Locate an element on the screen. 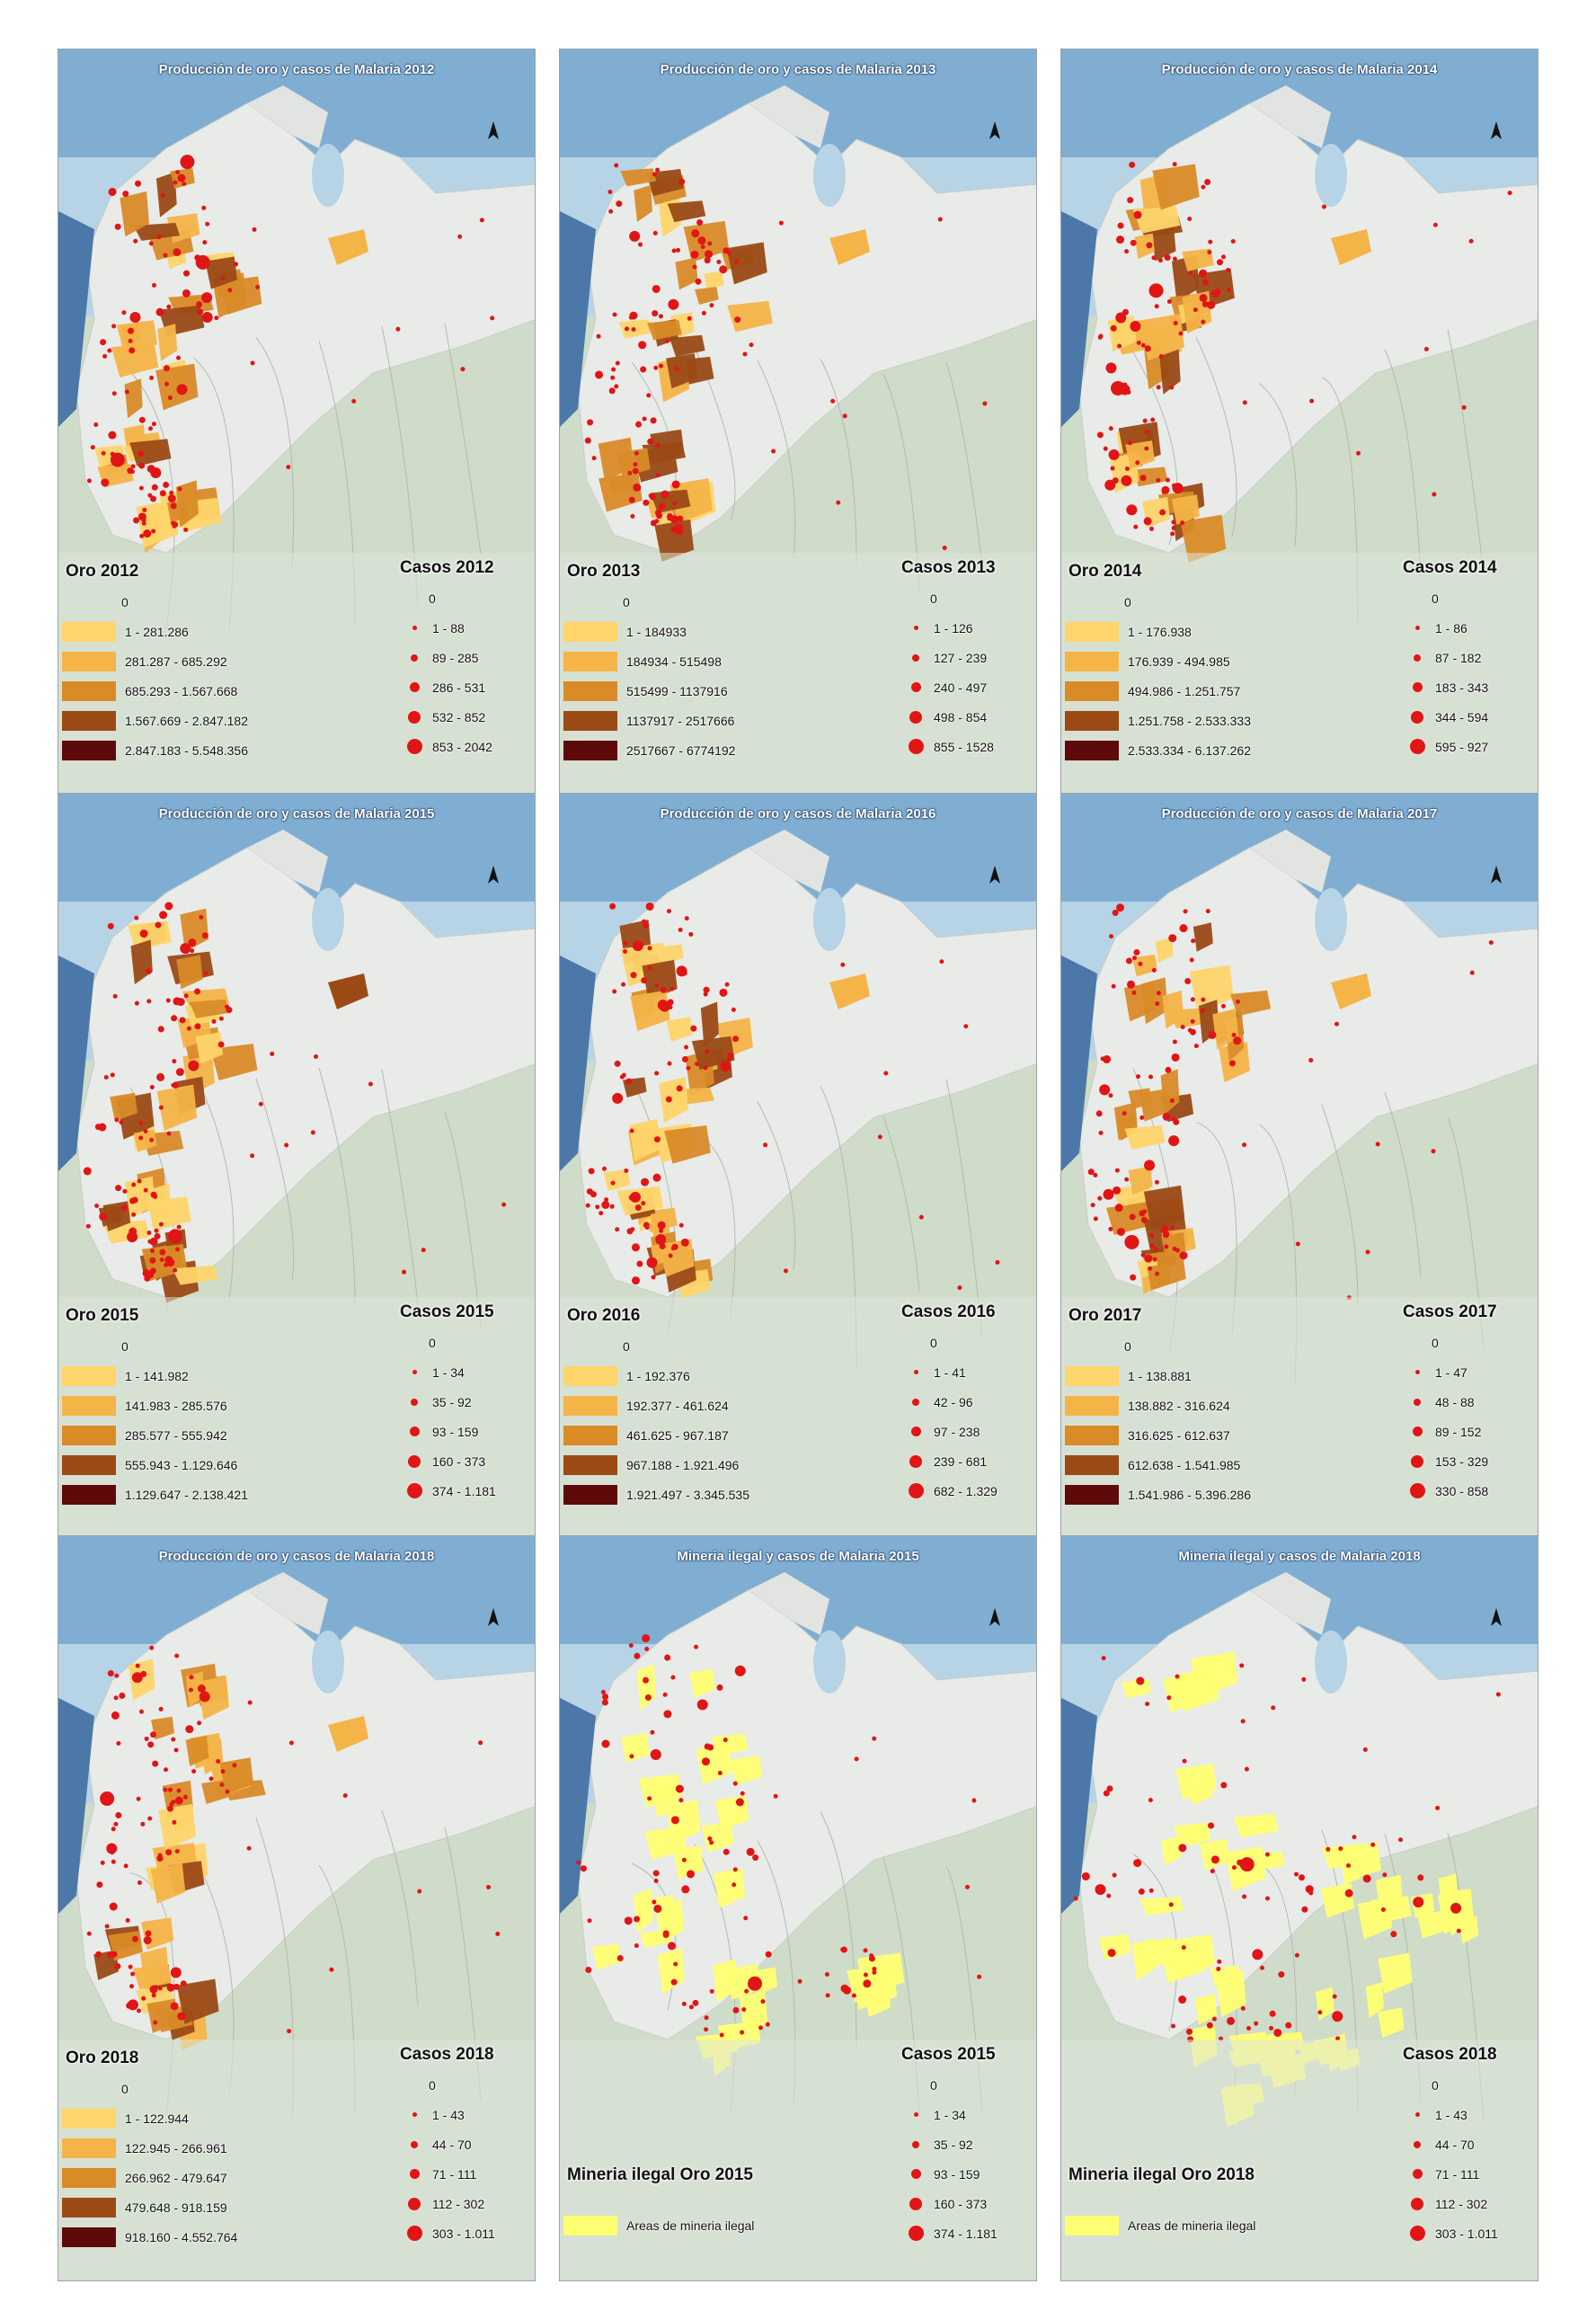  legend-row-casos: 498 - 854 is located at coordinates (965, 717).